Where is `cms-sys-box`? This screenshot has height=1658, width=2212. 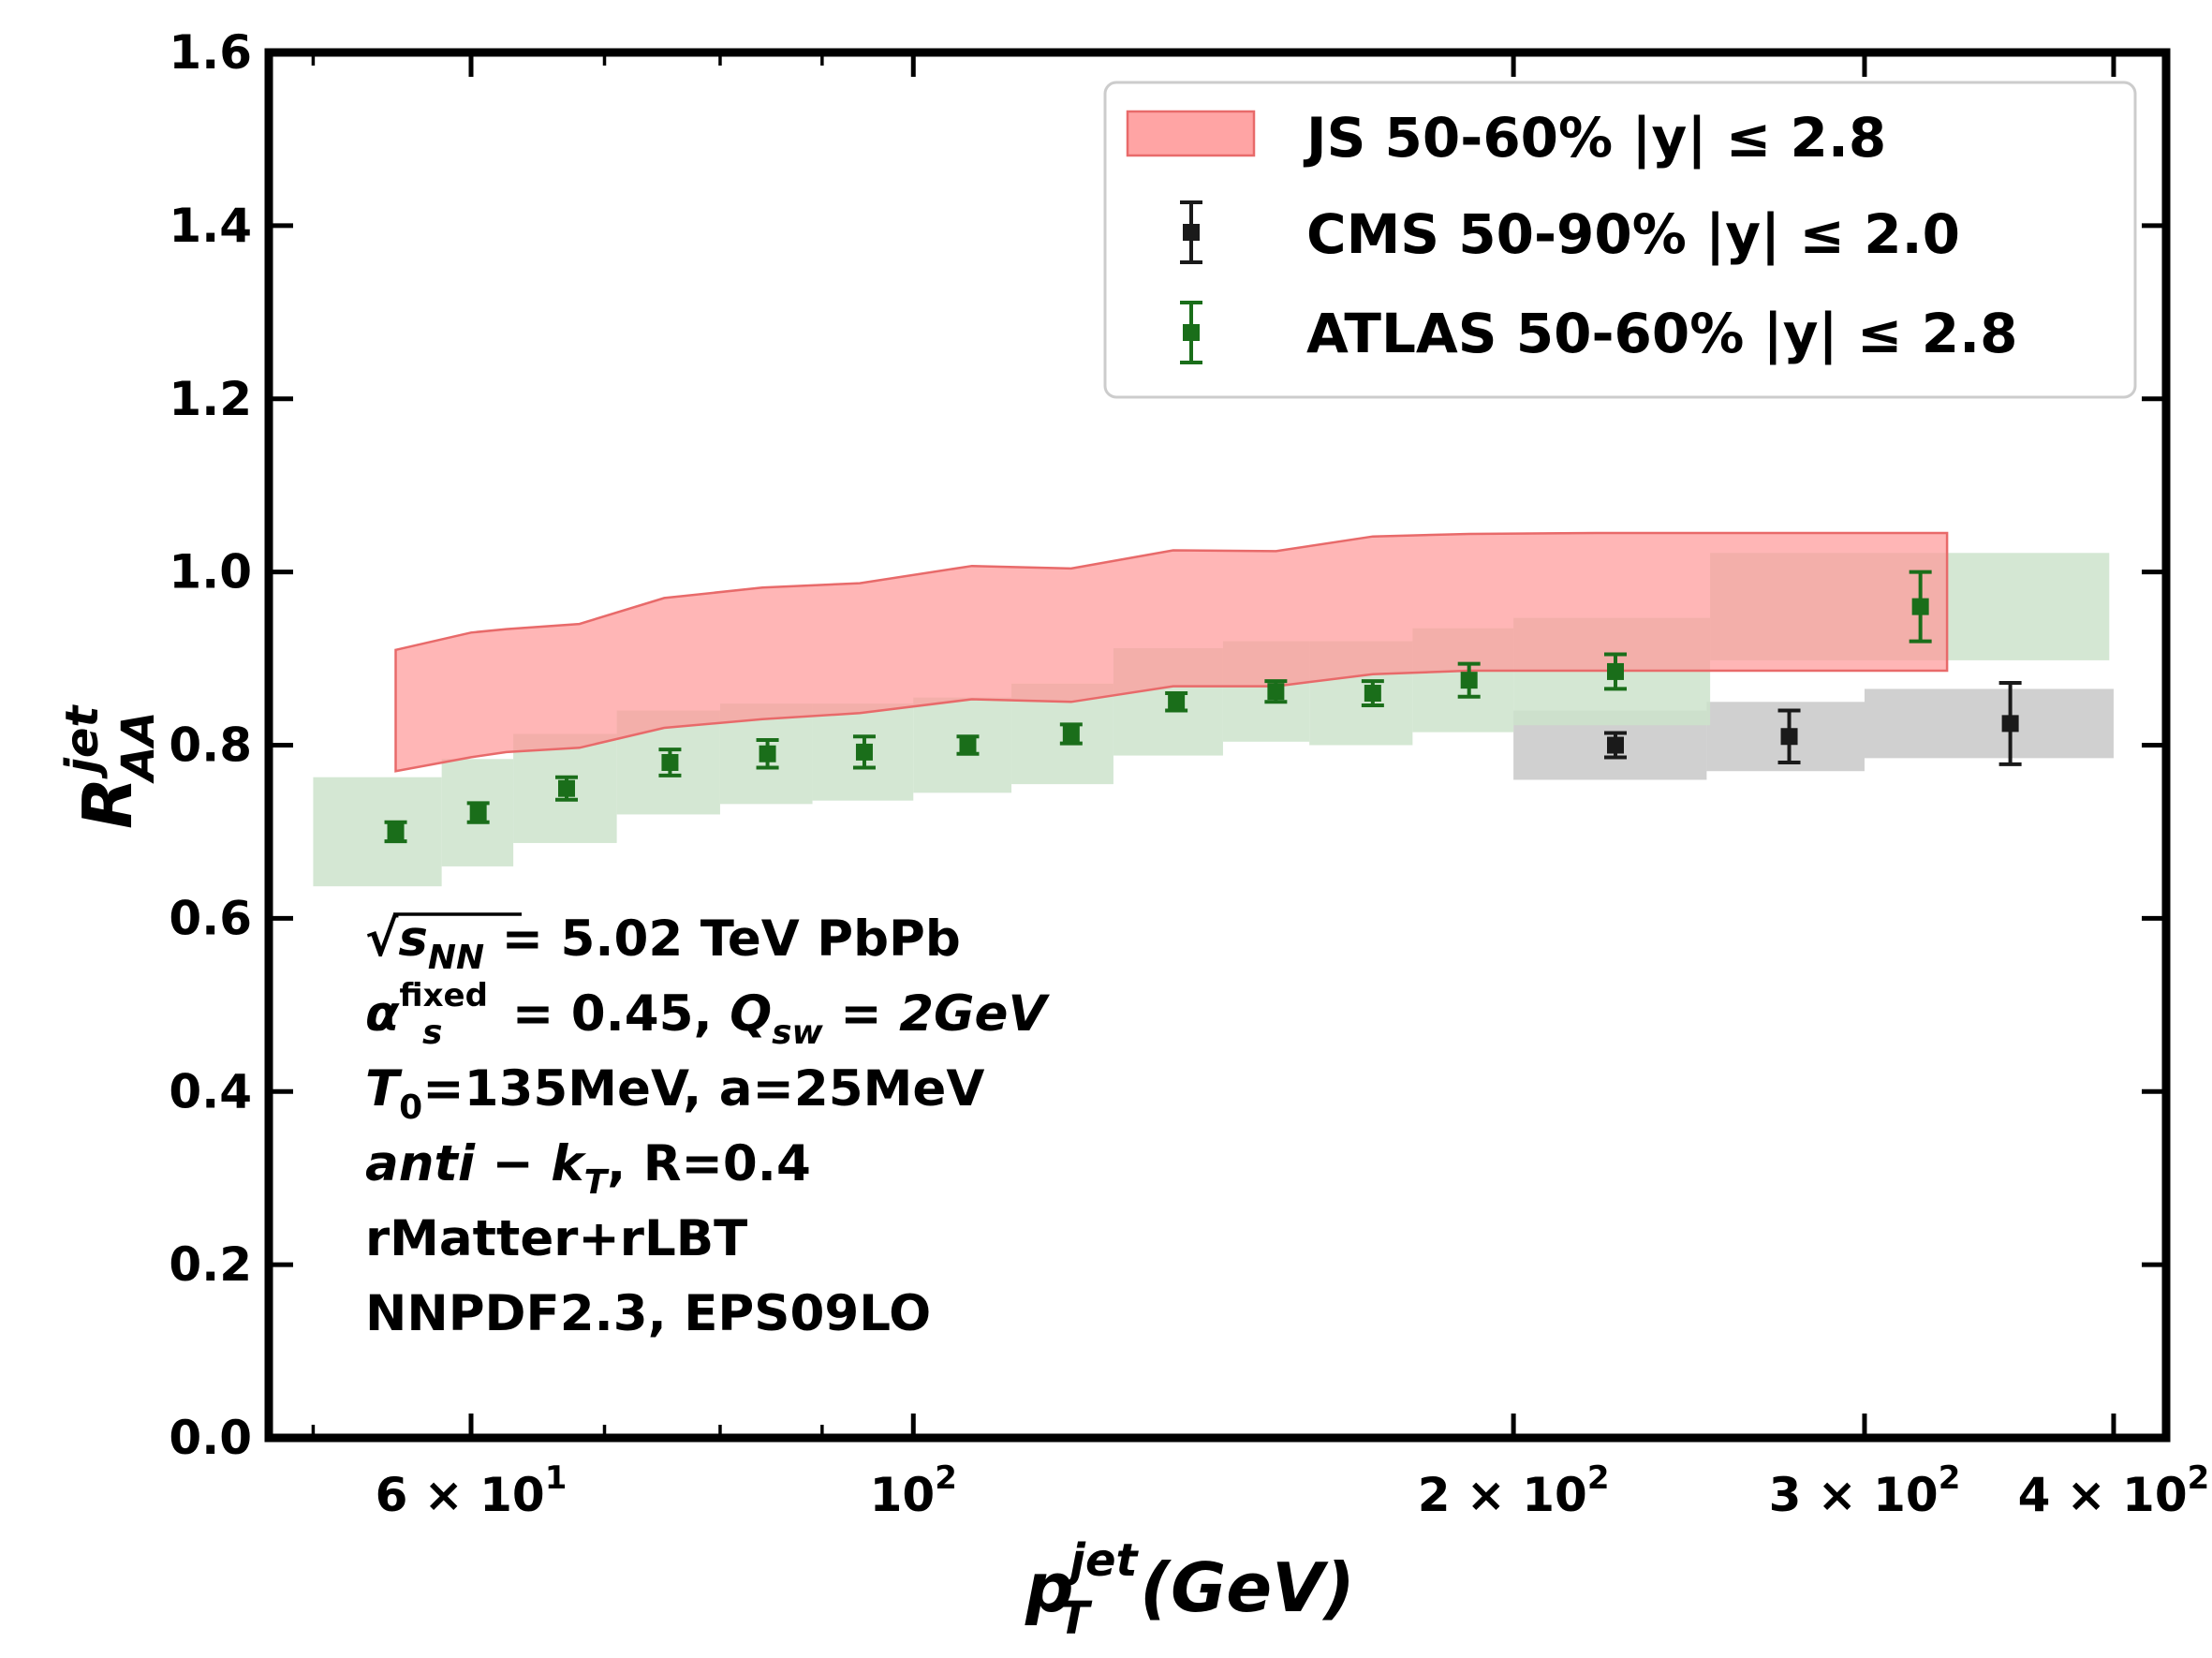 cms-sys-box is located at coordinates (1989, 723).